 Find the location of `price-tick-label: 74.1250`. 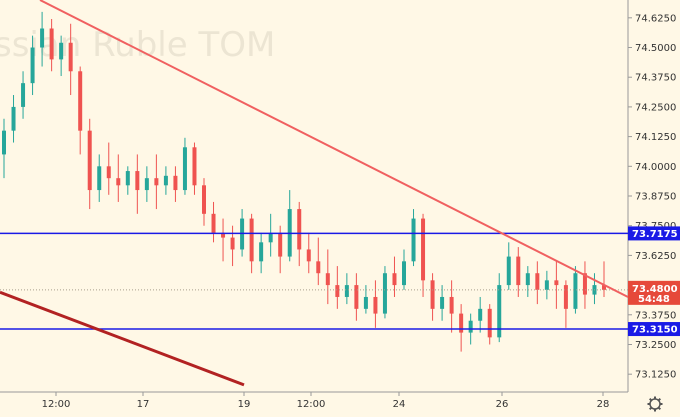

price-tick-label: 74.1250 is located at coordinates (655, 137).